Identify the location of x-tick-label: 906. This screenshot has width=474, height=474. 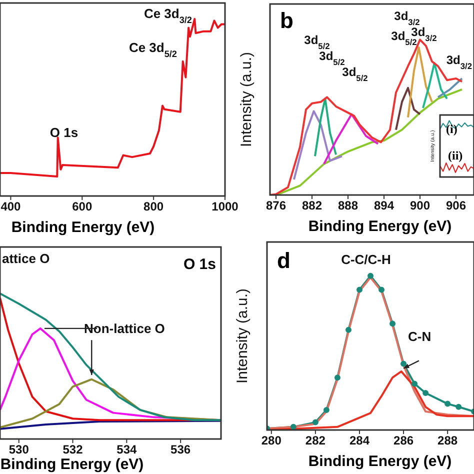
(456, 205).